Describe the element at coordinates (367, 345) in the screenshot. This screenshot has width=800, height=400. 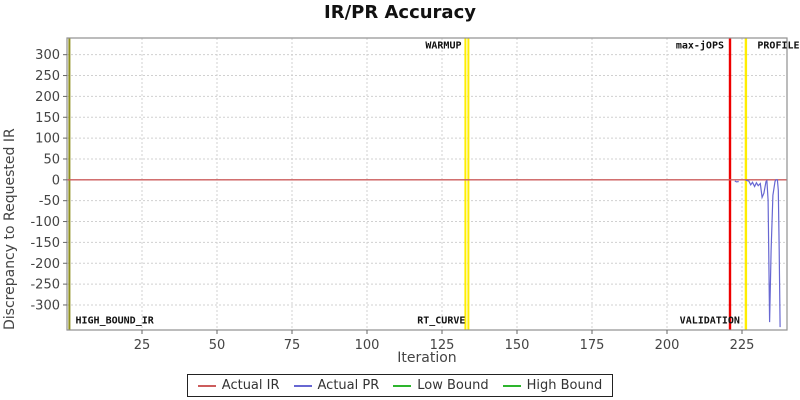
I see `x-tick-label: 100` at that location.